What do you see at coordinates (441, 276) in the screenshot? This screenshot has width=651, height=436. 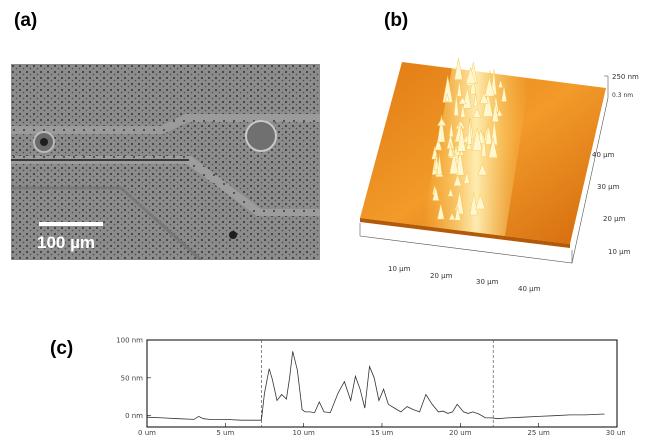 I see `afm-x-tick-20: 20 µm` at bounding box center [441, 276].